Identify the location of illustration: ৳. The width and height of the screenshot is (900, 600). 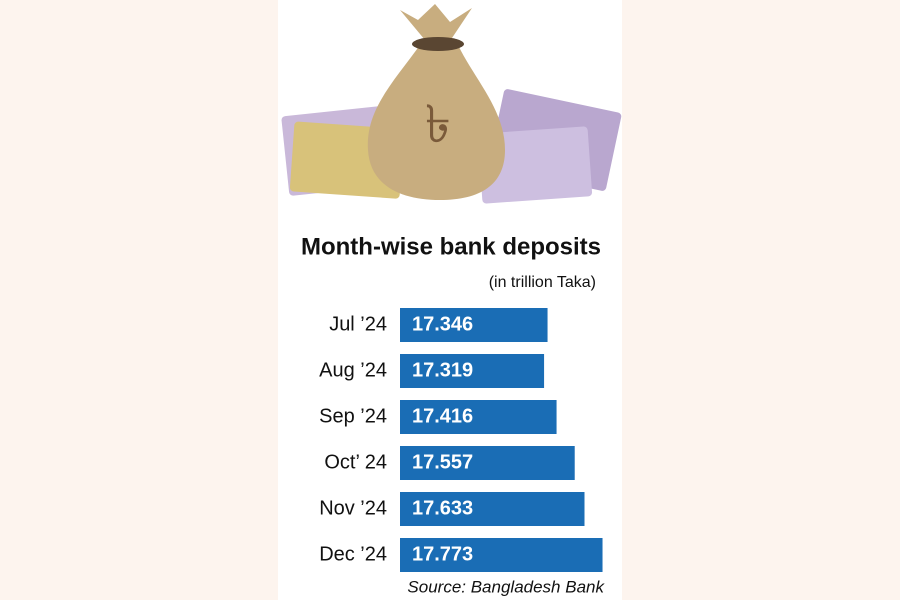
(451, 104).